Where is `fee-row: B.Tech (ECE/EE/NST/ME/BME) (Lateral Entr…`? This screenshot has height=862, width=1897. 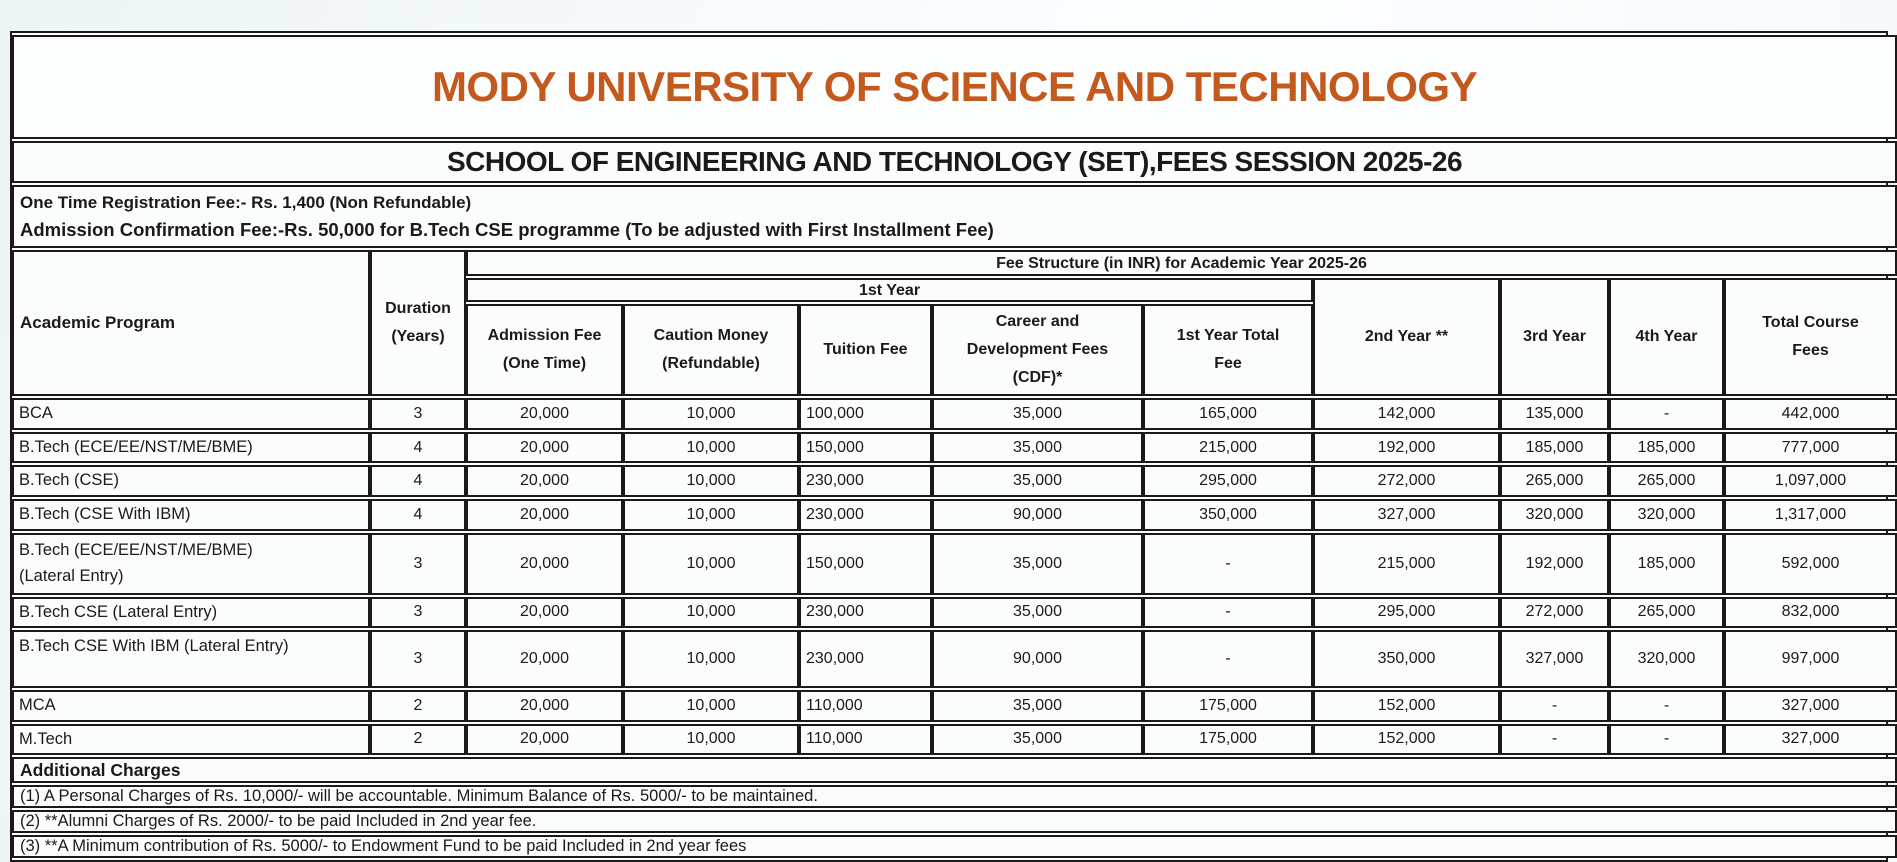 fee-row: B.Tech (ECE/EE/NST/ME/BME) (Lateral Entr… is located at coordinates (954, 563).